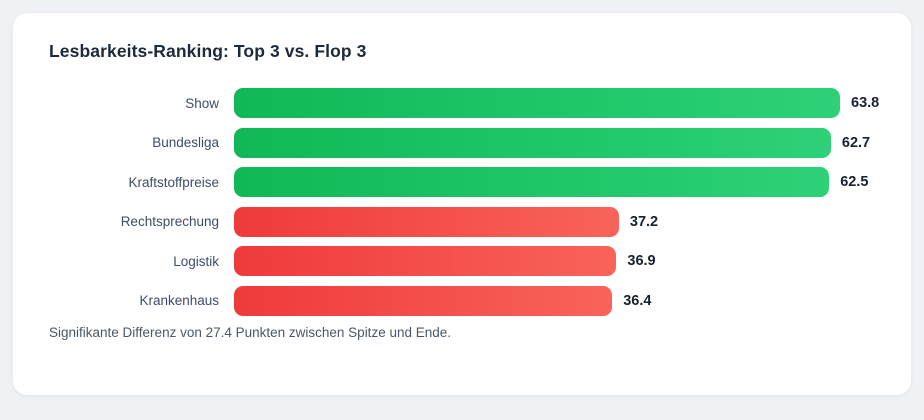  Describe the element at coordinates (173, 182) in the screenshot. I see `category-label: Kraftstoffpreise` at that location.